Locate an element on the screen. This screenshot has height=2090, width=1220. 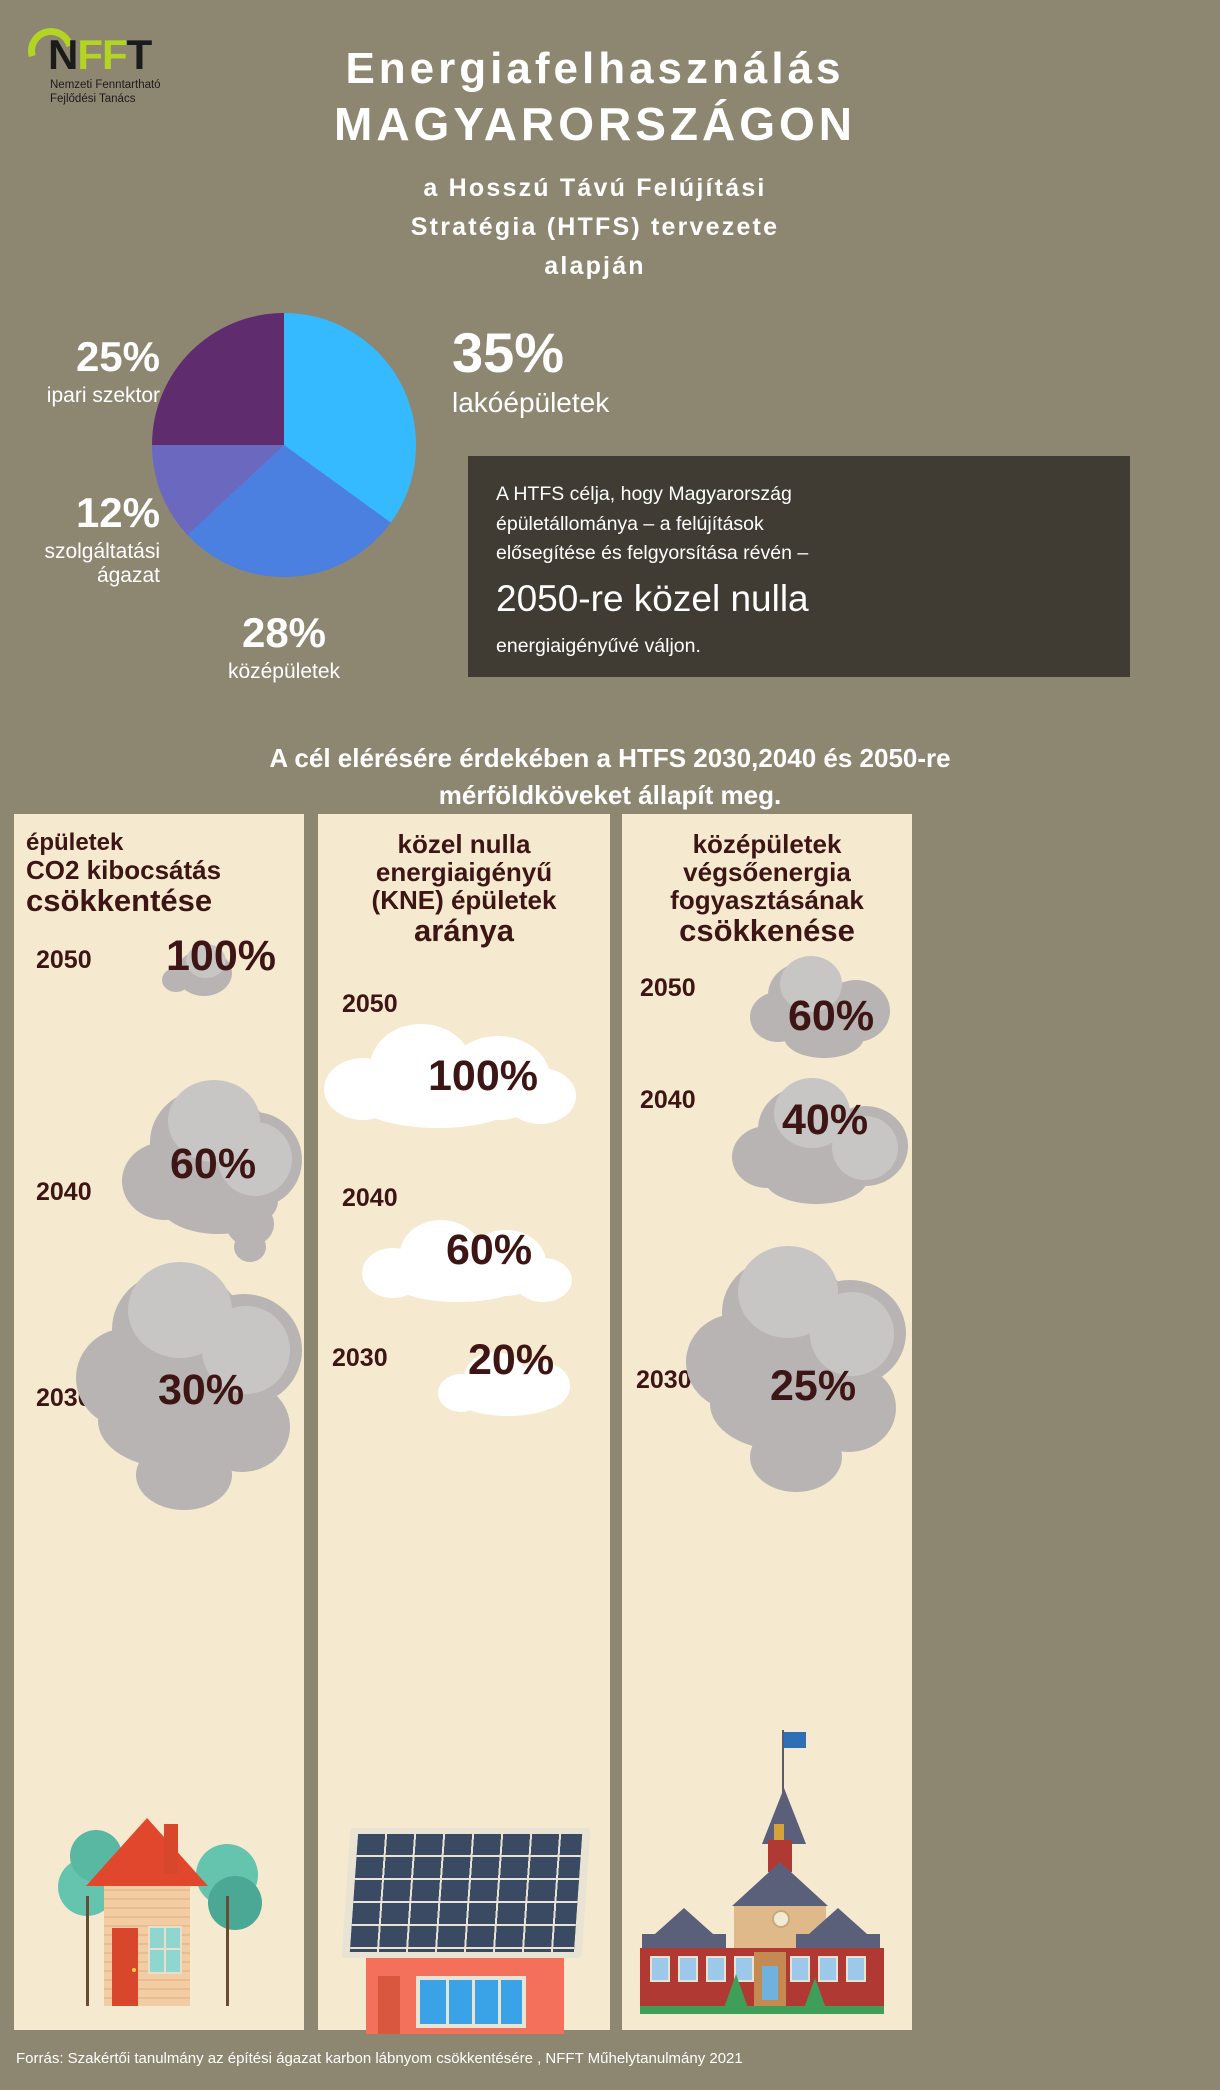
pie-value-industrial: 25% is located at coordinates (117, 356).